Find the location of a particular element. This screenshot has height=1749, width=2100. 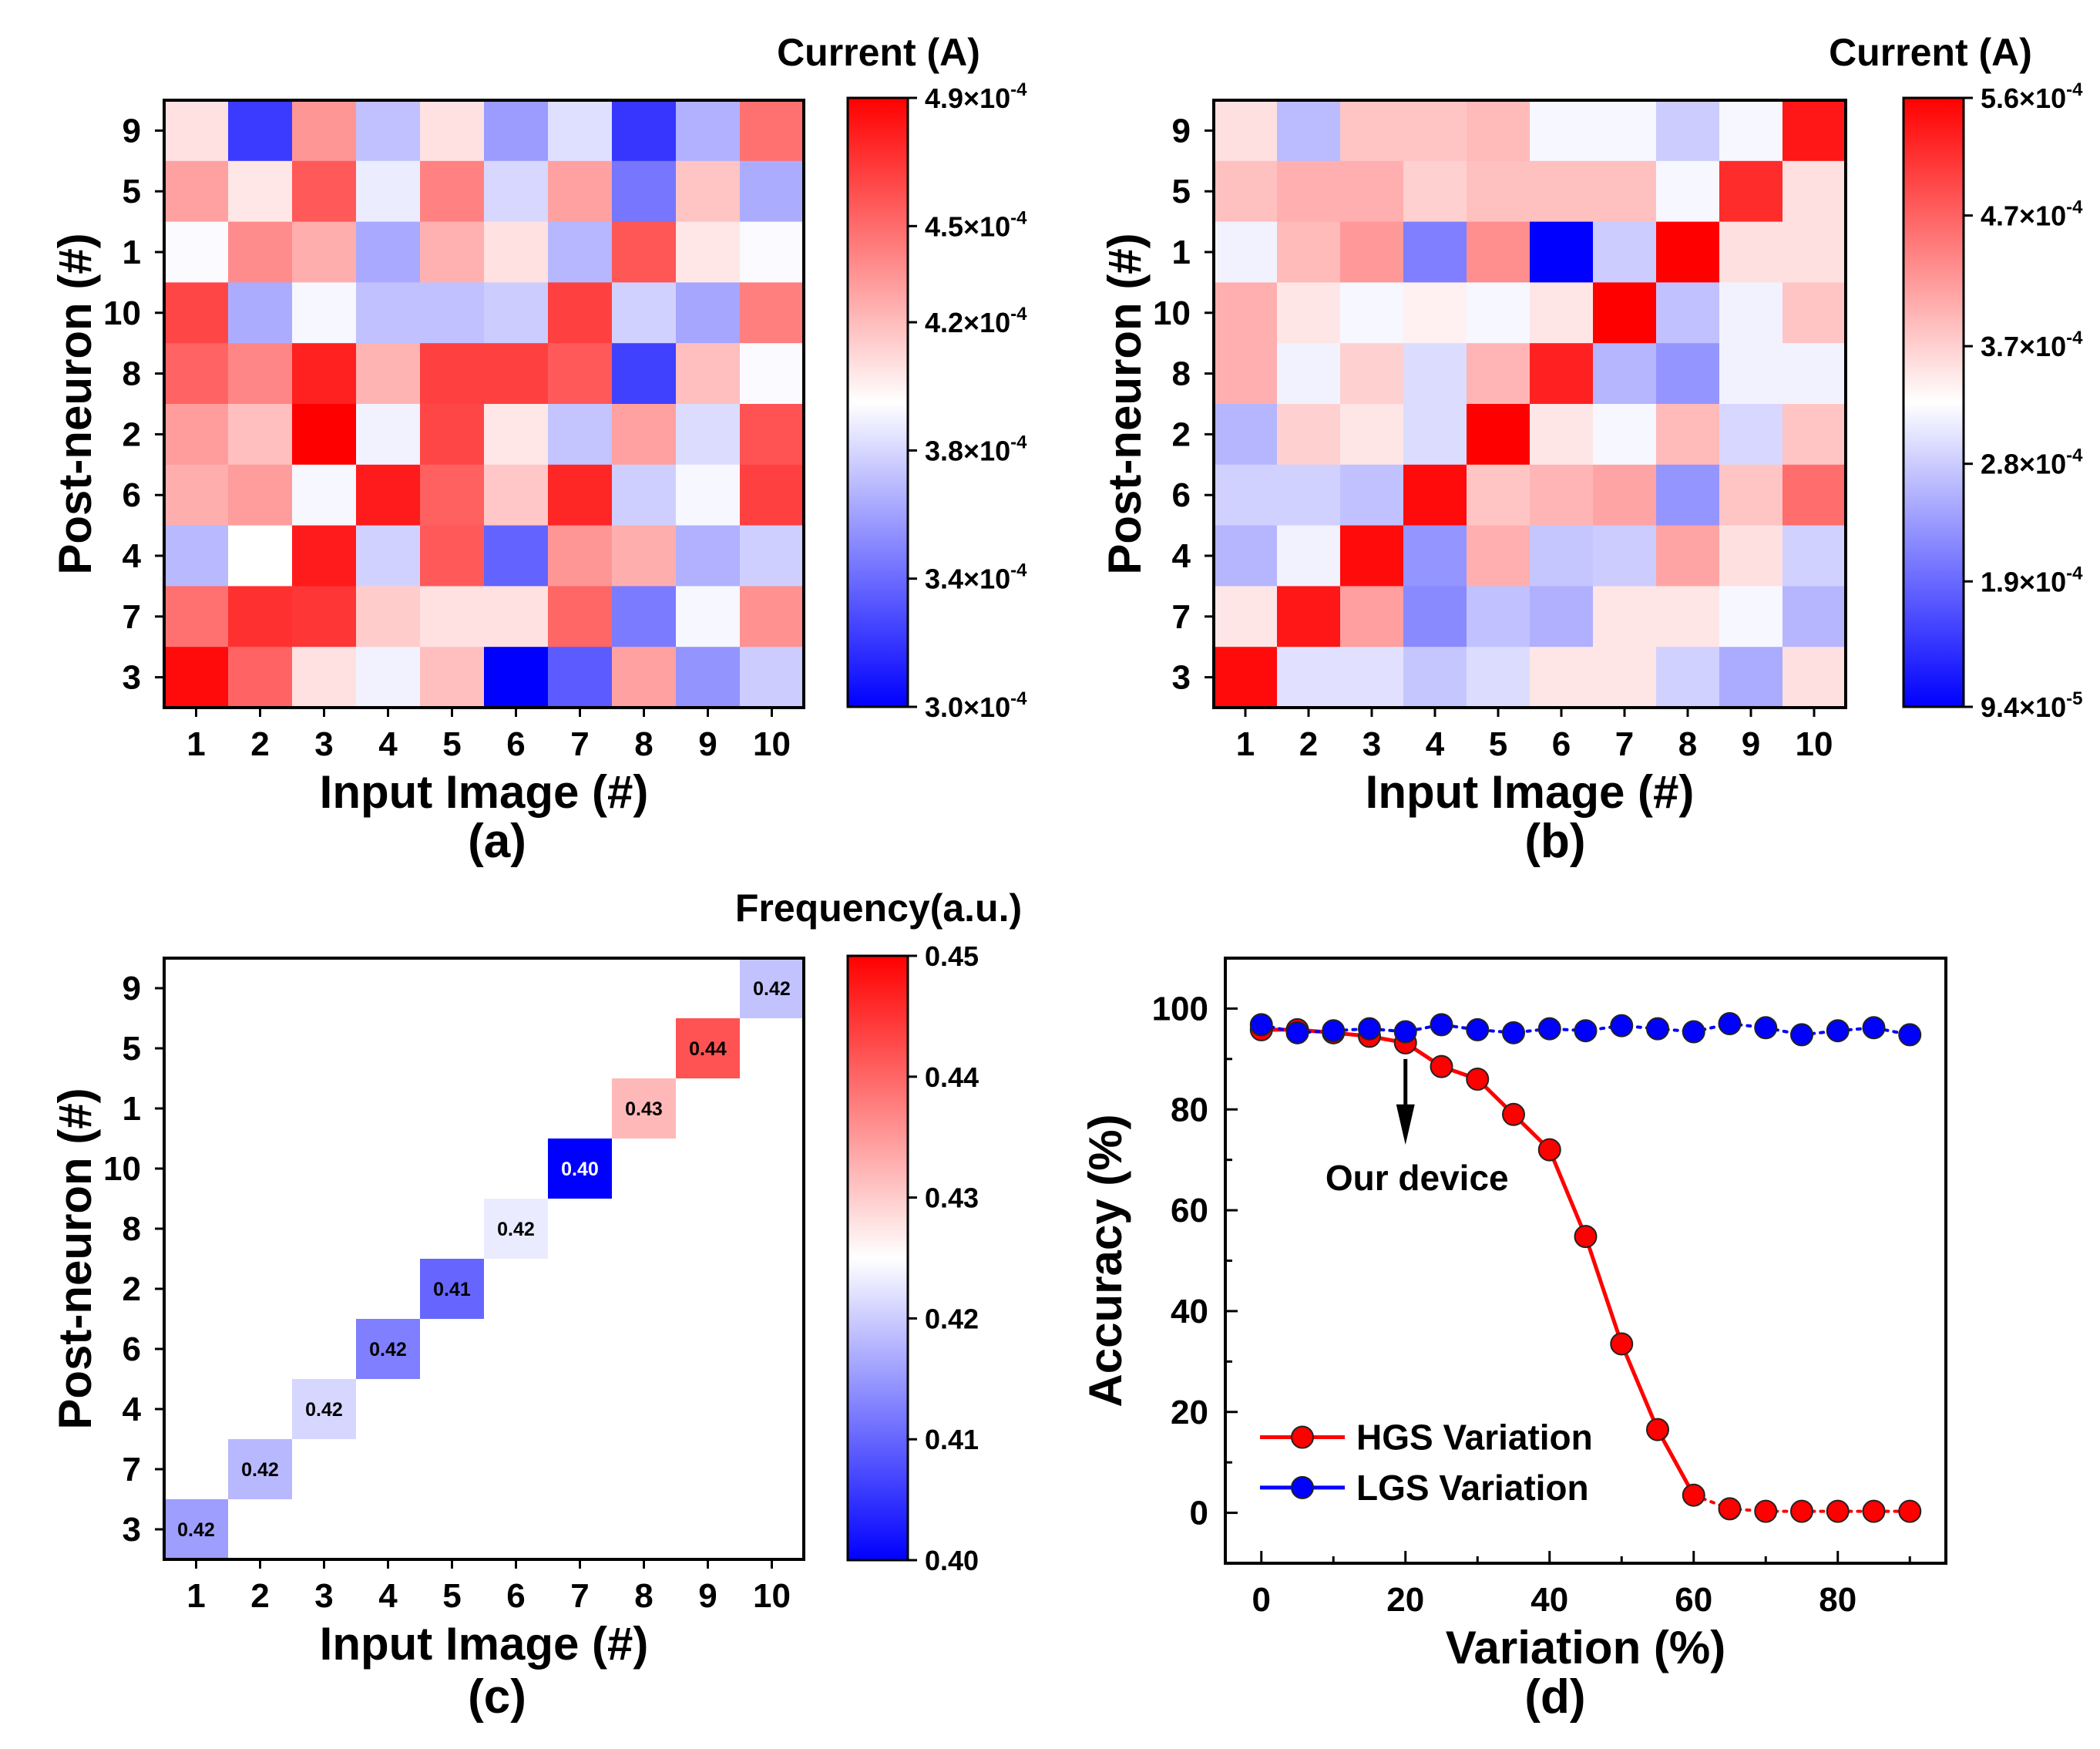

panel-a-x-tick-label: 10 is located at coordinates (772, 744).